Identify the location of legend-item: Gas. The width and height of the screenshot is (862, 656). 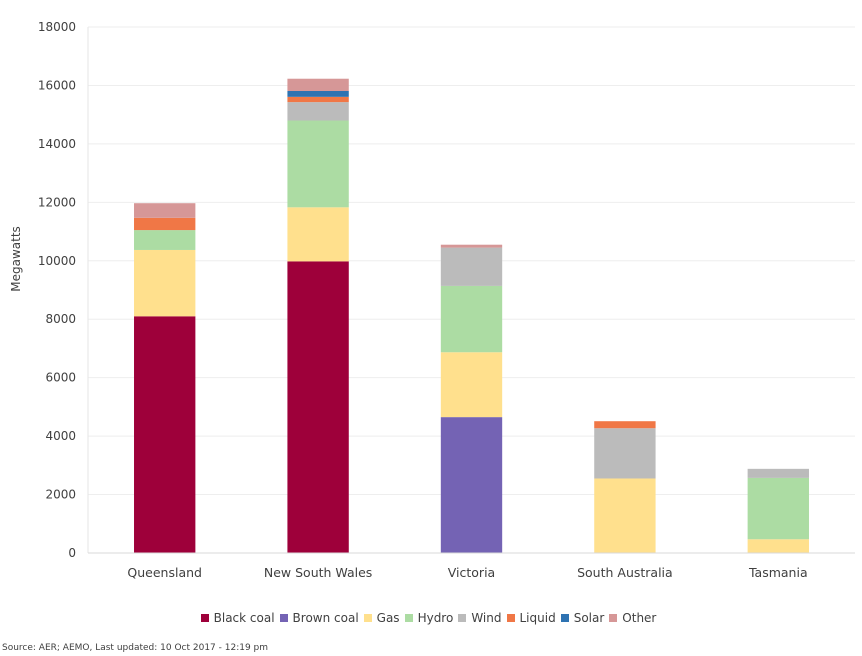
(381, 618).